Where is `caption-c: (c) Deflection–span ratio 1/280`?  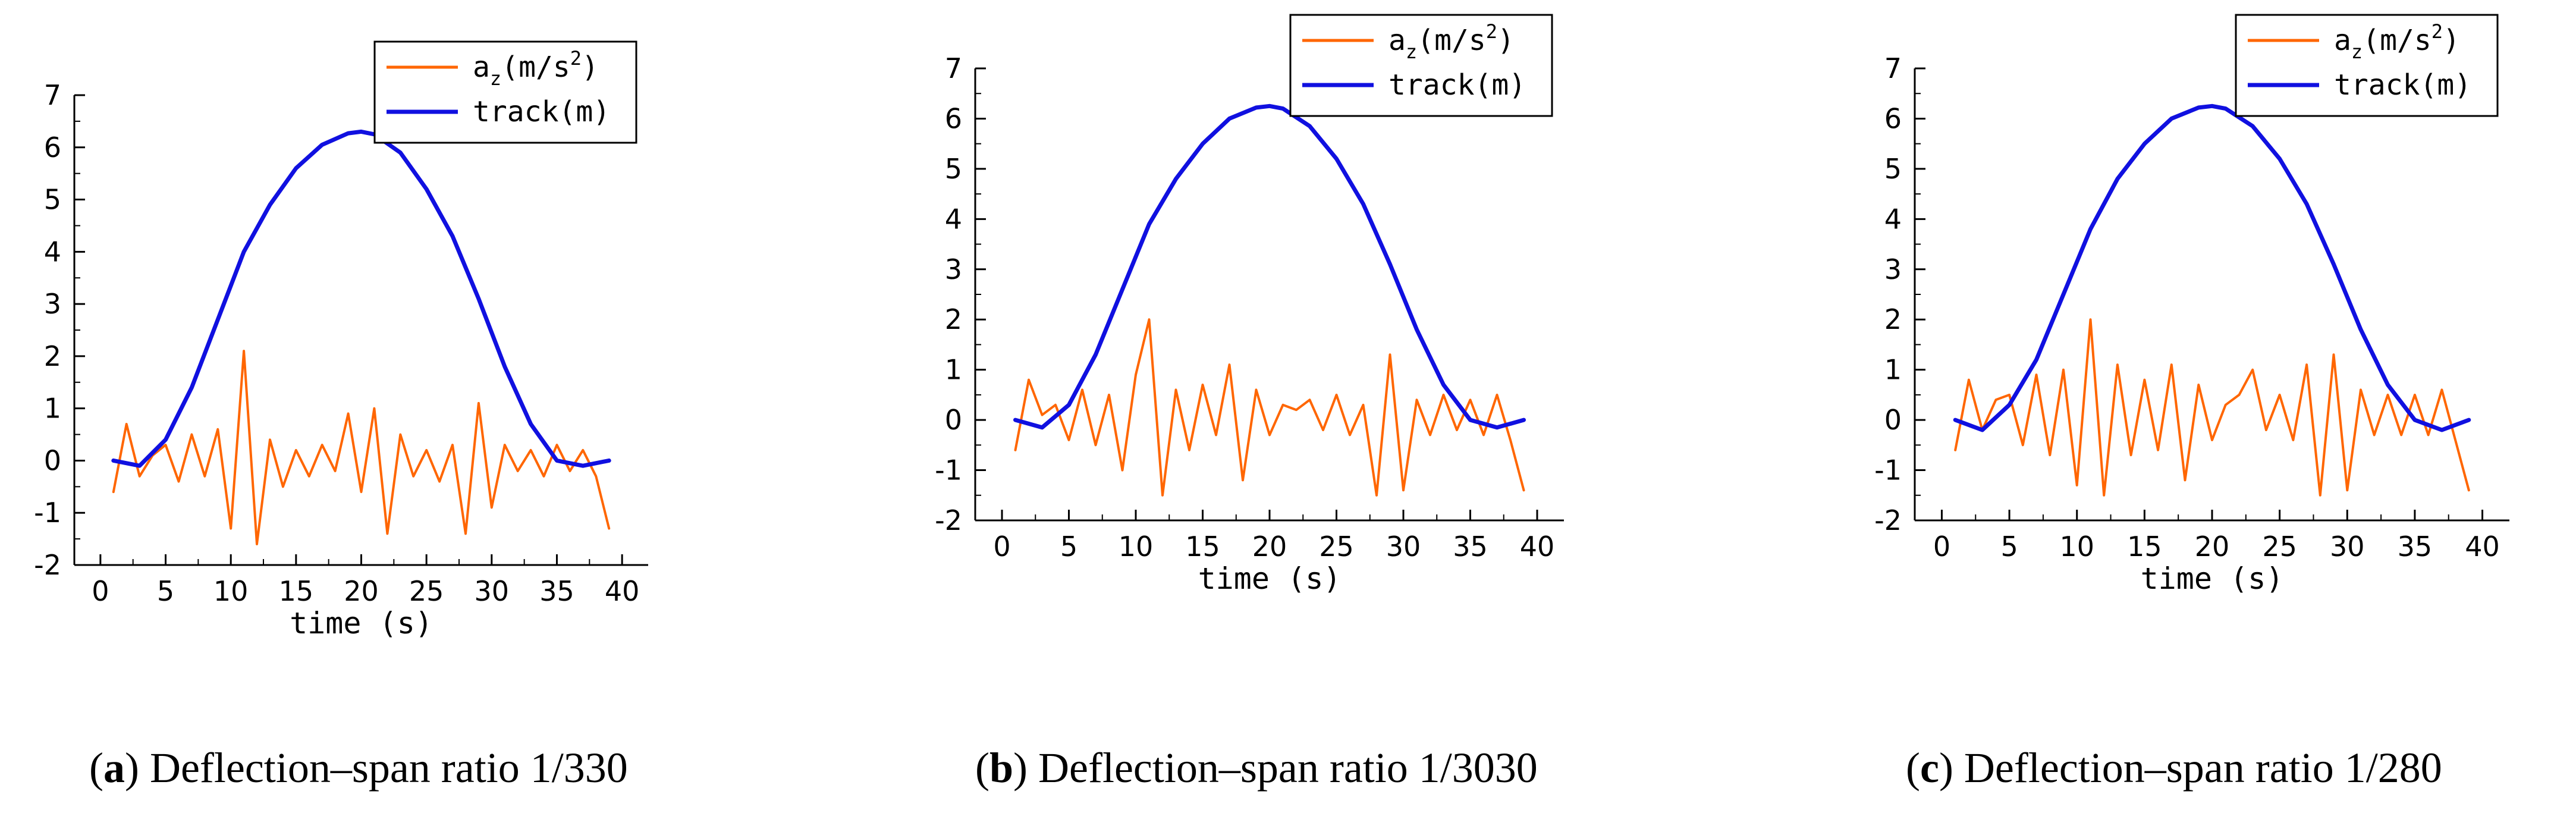 caption-c: (c) Deflection–span ratio 1/280 is located at coordinates (2174, 768).